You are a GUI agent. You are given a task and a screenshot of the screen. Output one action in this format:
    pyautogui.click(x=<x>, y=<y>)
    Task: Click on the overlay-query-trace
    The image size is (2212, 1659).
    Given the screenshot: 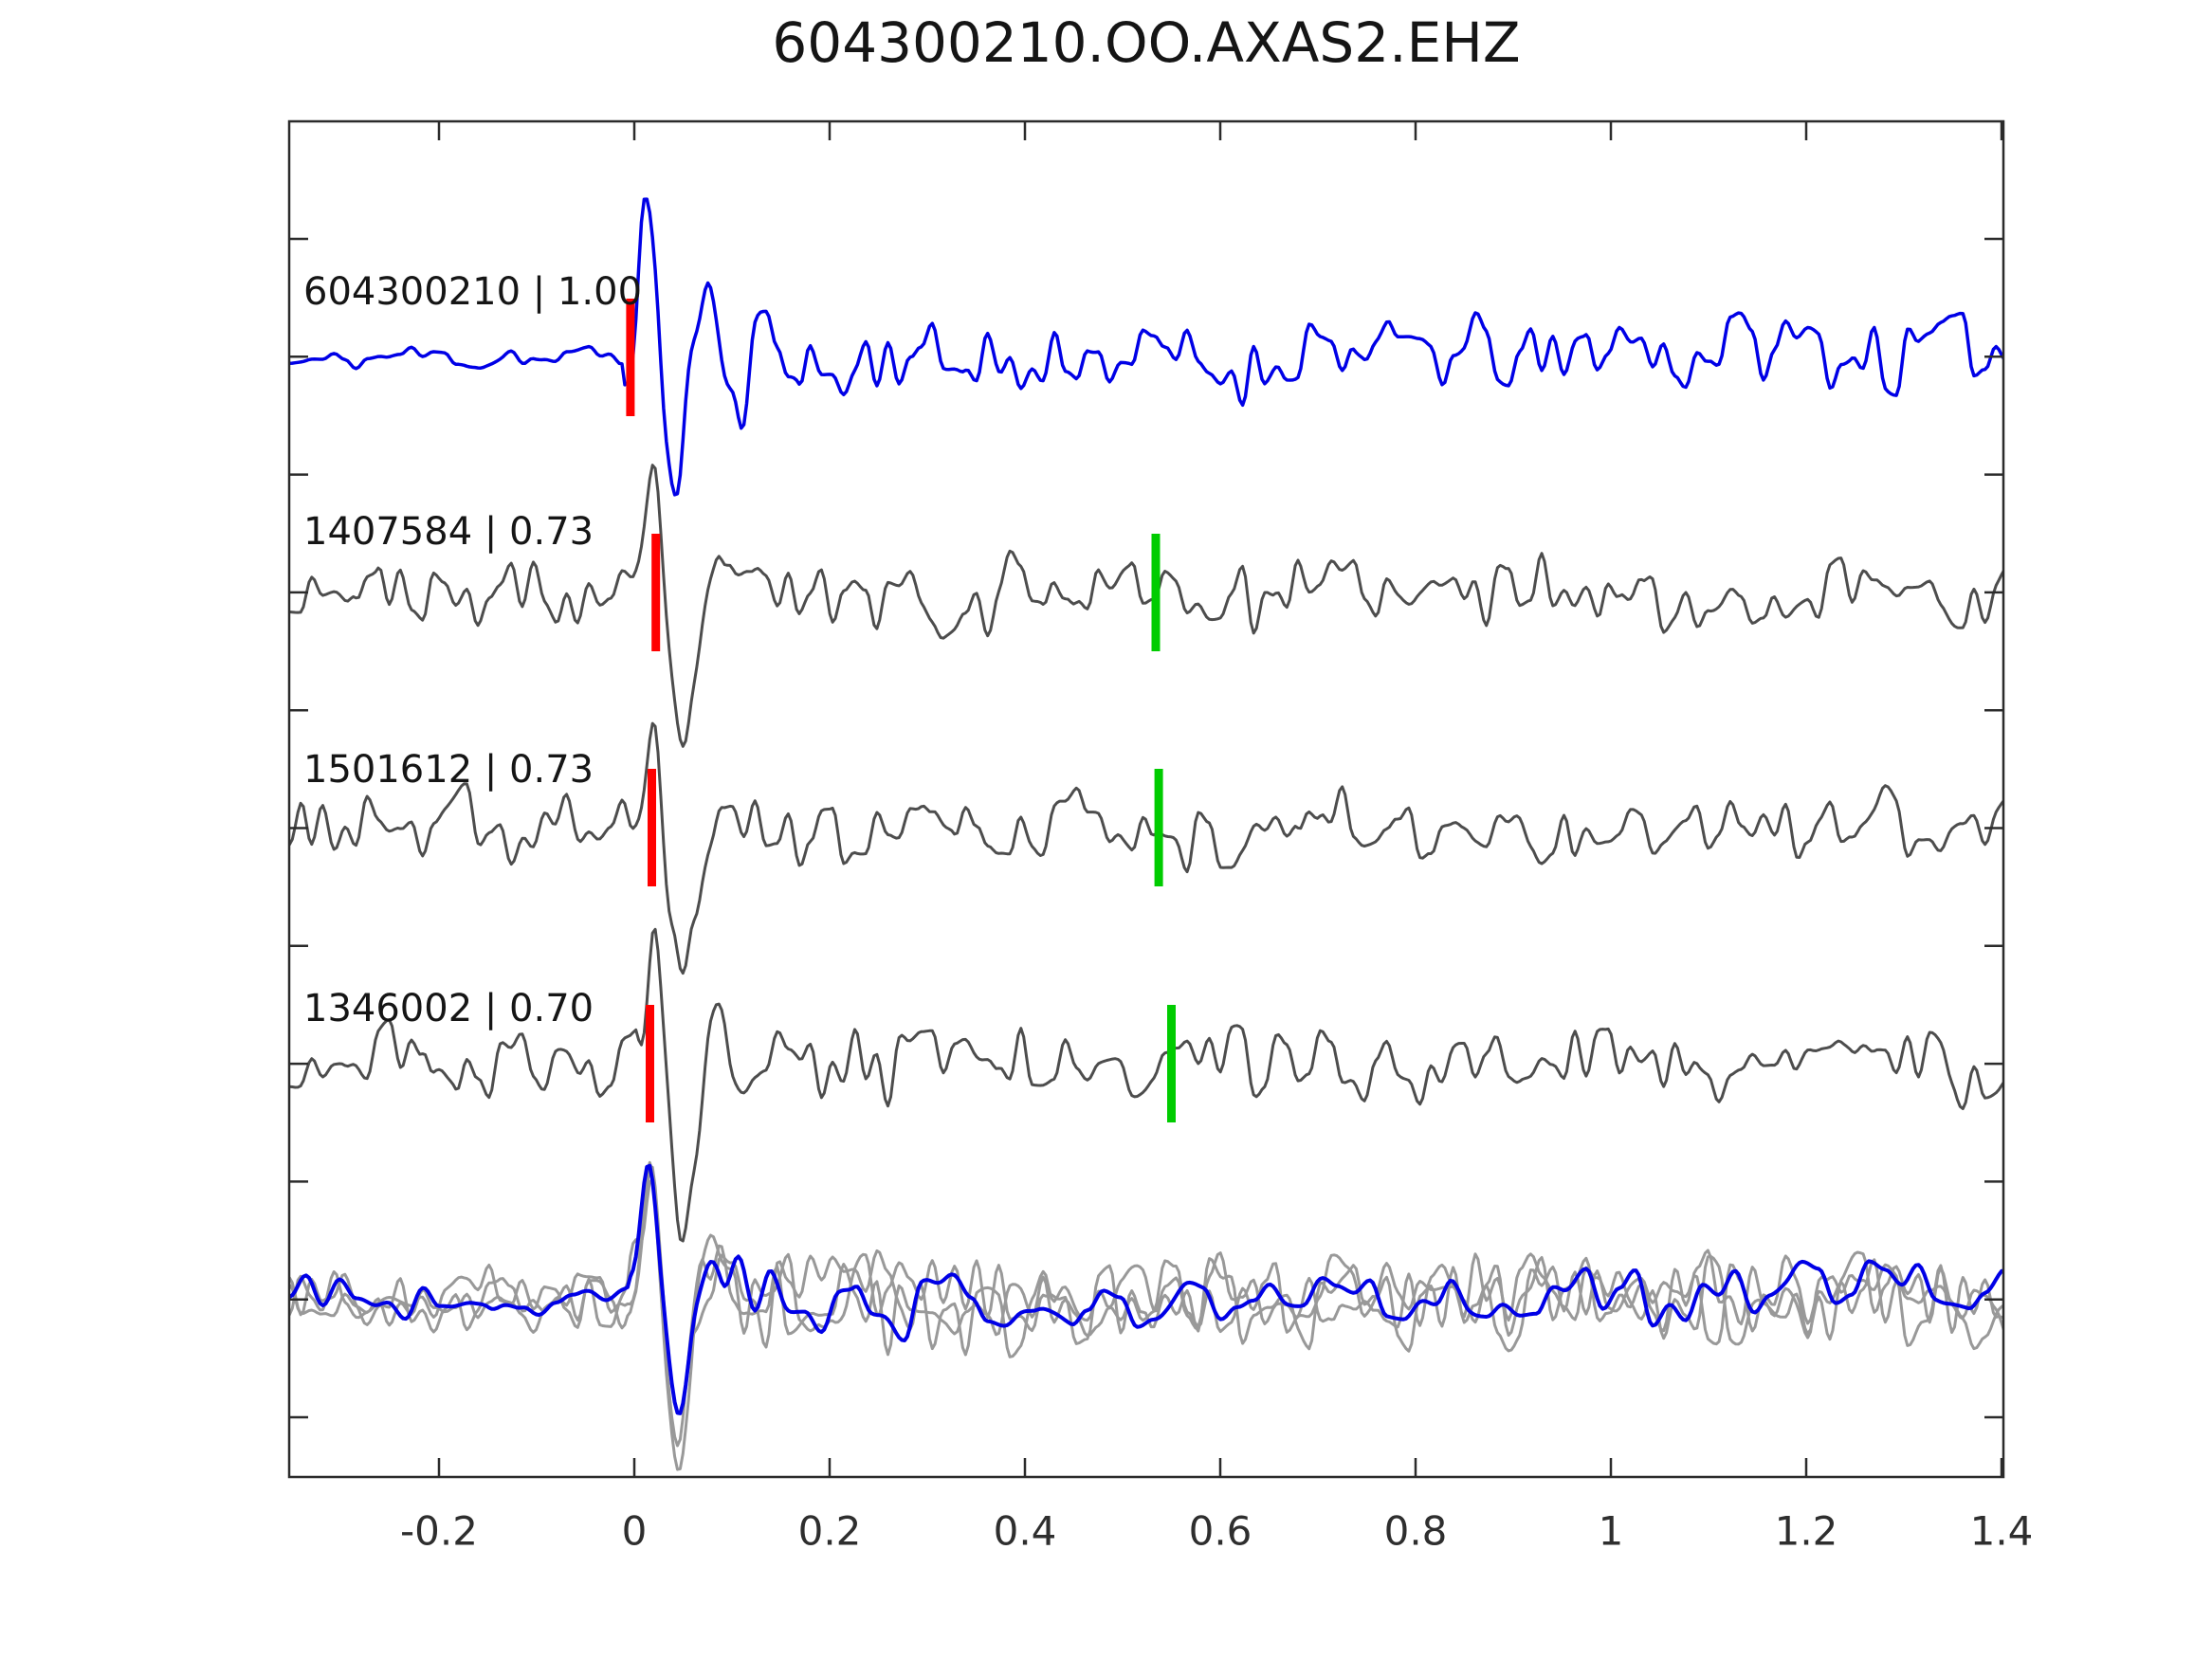 What is the action you would take?
    pyautogui.click(x=1146, y=1289)
    